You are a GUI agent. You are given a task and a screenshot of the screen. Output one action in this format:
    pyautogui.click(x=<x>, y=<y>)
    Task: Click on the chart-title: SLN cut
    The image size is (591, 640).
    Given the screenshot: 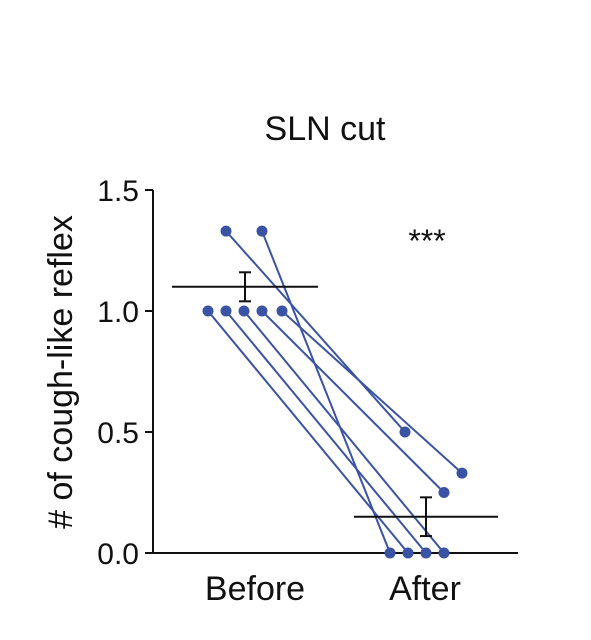 What is the action you would take?
    pyautogui.click(x=325, y=129)
    